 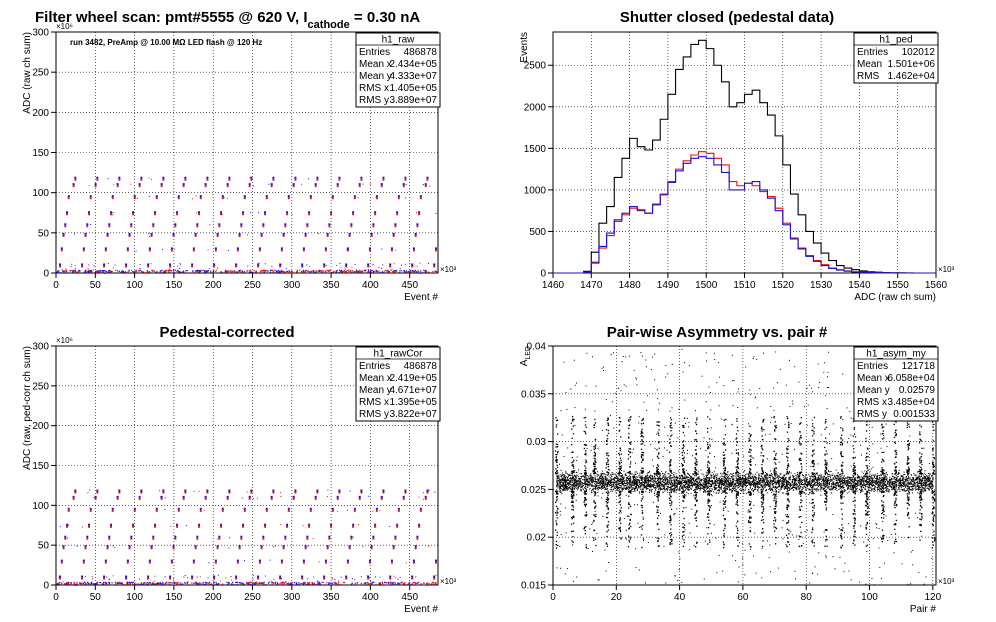 I want to click on x-axis-label: Pair #, so click(x=923, y=609).